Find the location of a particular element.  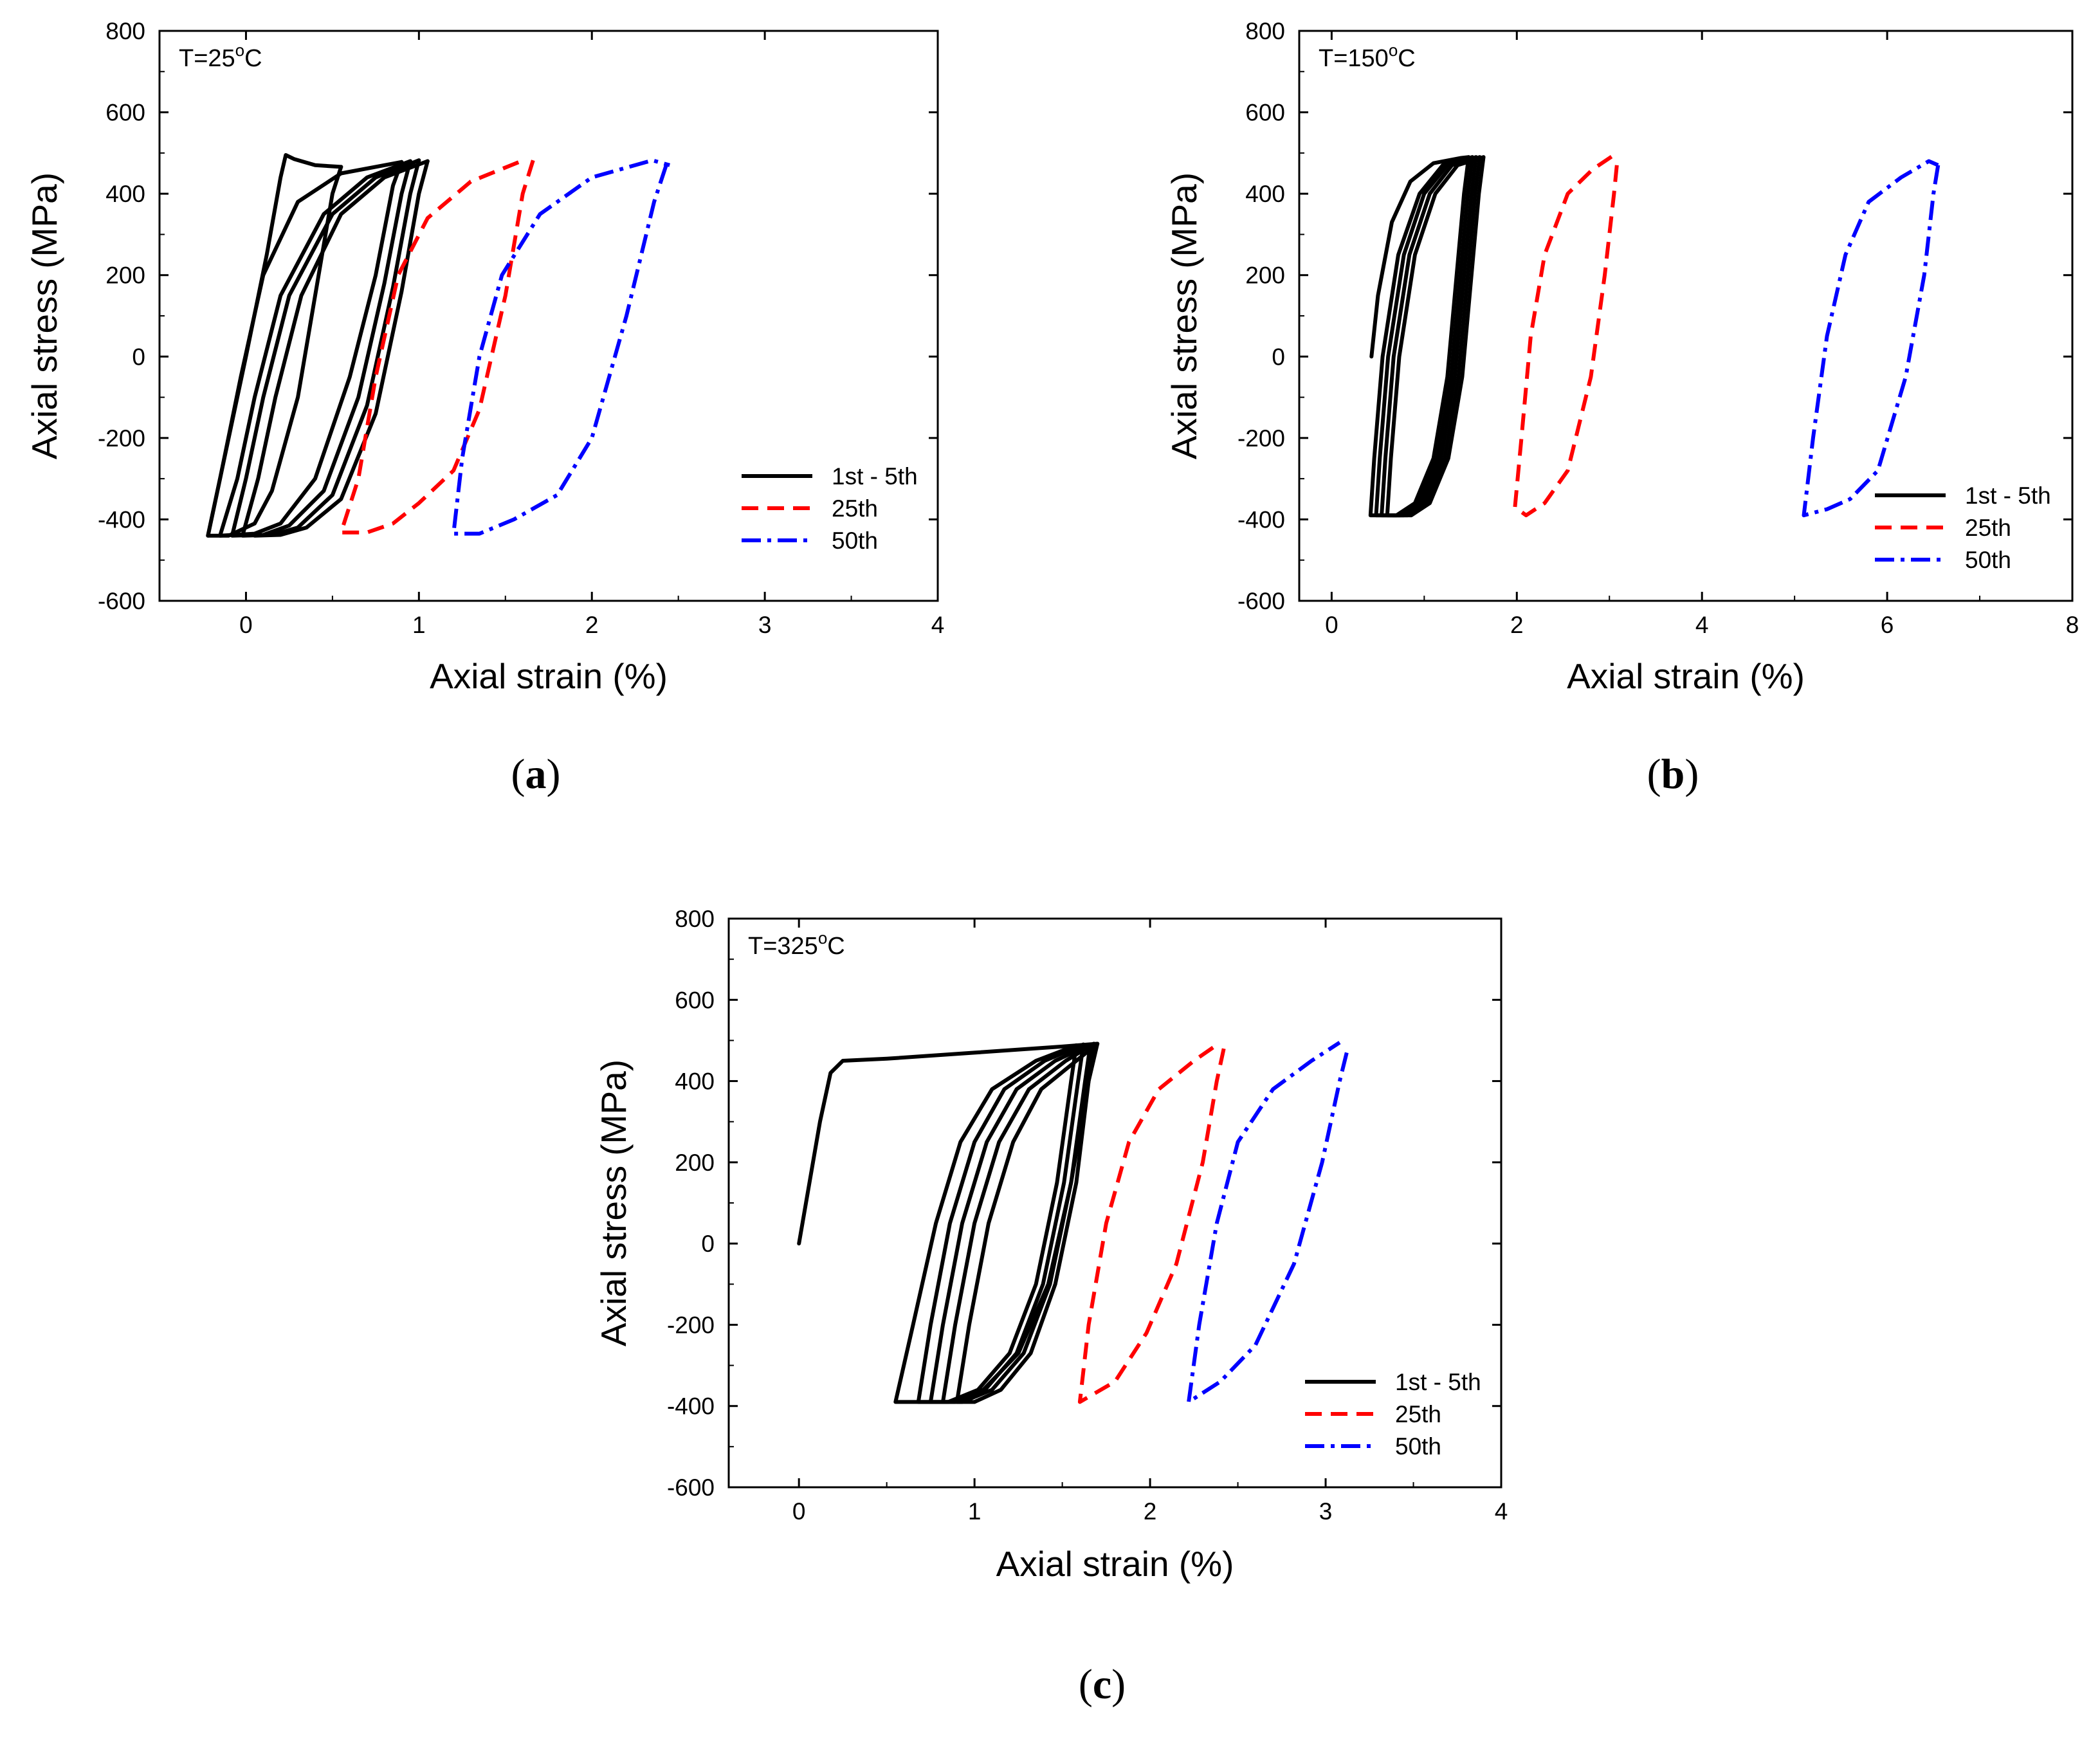

x-tick-label: 8 is located at coordinates (2072, 625).